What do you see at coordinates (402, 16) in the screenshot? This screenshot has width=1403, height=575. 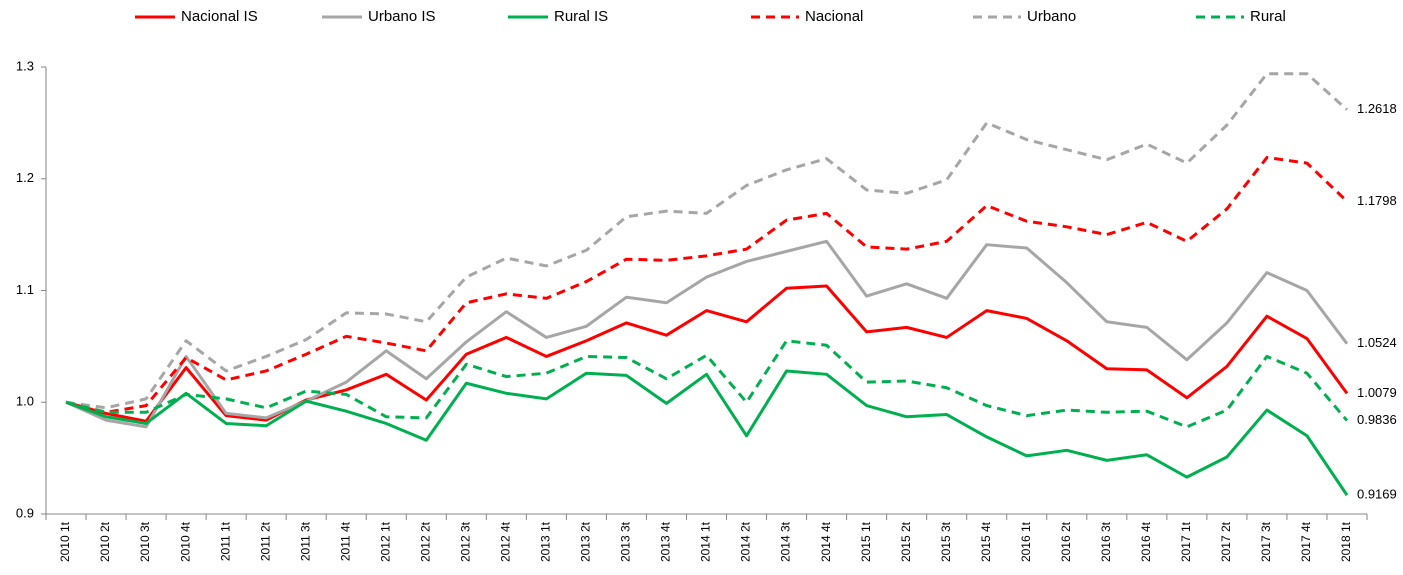 I see `legend-label: Urbano IS` at bounding box center [402, 16].